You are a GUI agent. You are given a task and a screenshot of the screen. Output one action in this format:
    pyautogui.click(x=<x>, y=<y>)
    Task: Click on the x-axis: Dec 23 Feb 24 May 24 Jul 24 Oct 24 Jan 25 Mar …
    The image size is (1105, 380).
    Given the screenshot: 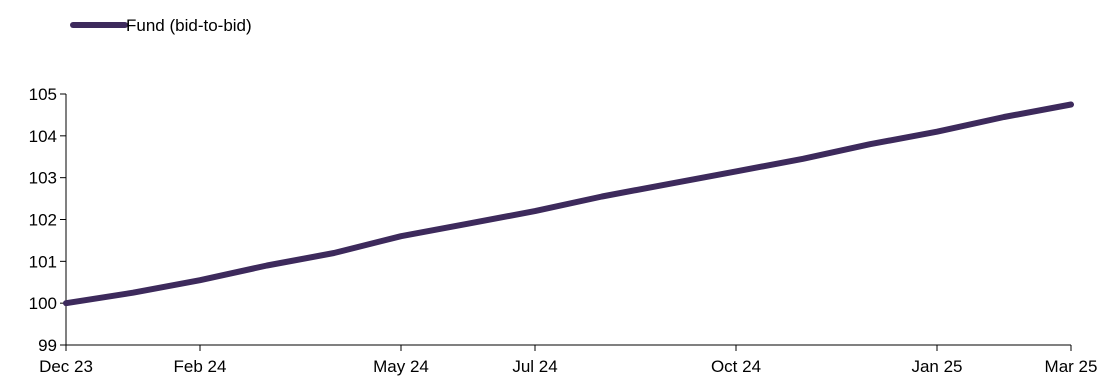 What is the action you would take?
    pyautogui.click(x=568, y=360)
    